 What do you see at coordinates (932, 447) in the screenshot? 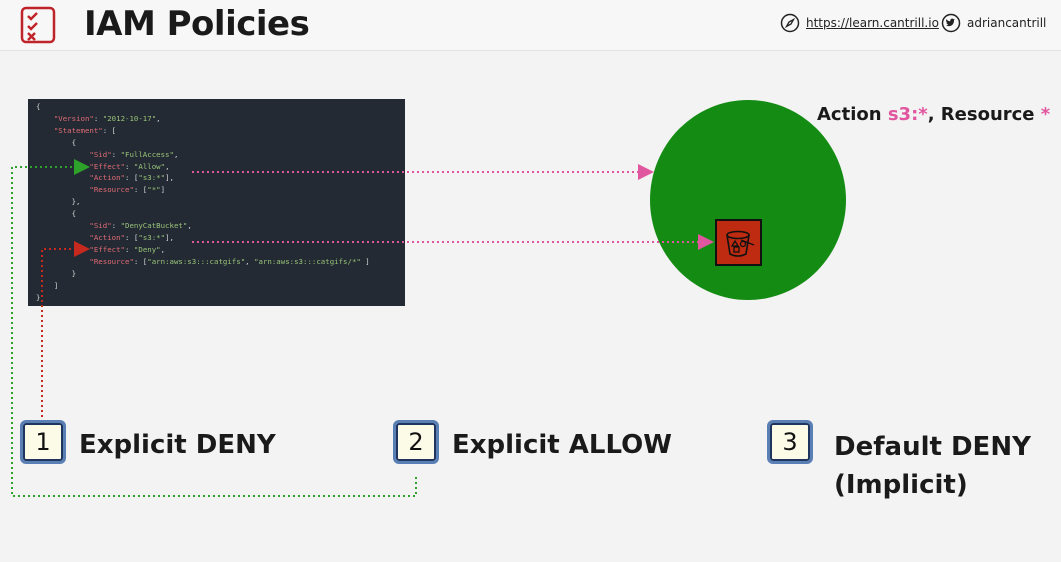
I see `step-3-label: Default DENY` at bounding box center [932, 447].